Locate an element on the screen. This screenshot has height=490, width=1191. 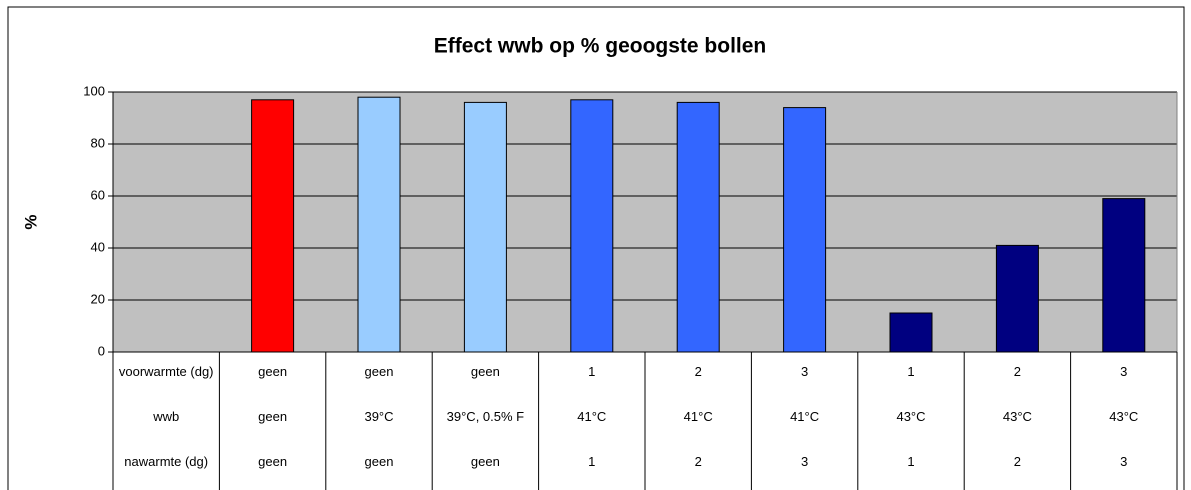
y-tick-label: 20 is located at coordinates (98, 298).